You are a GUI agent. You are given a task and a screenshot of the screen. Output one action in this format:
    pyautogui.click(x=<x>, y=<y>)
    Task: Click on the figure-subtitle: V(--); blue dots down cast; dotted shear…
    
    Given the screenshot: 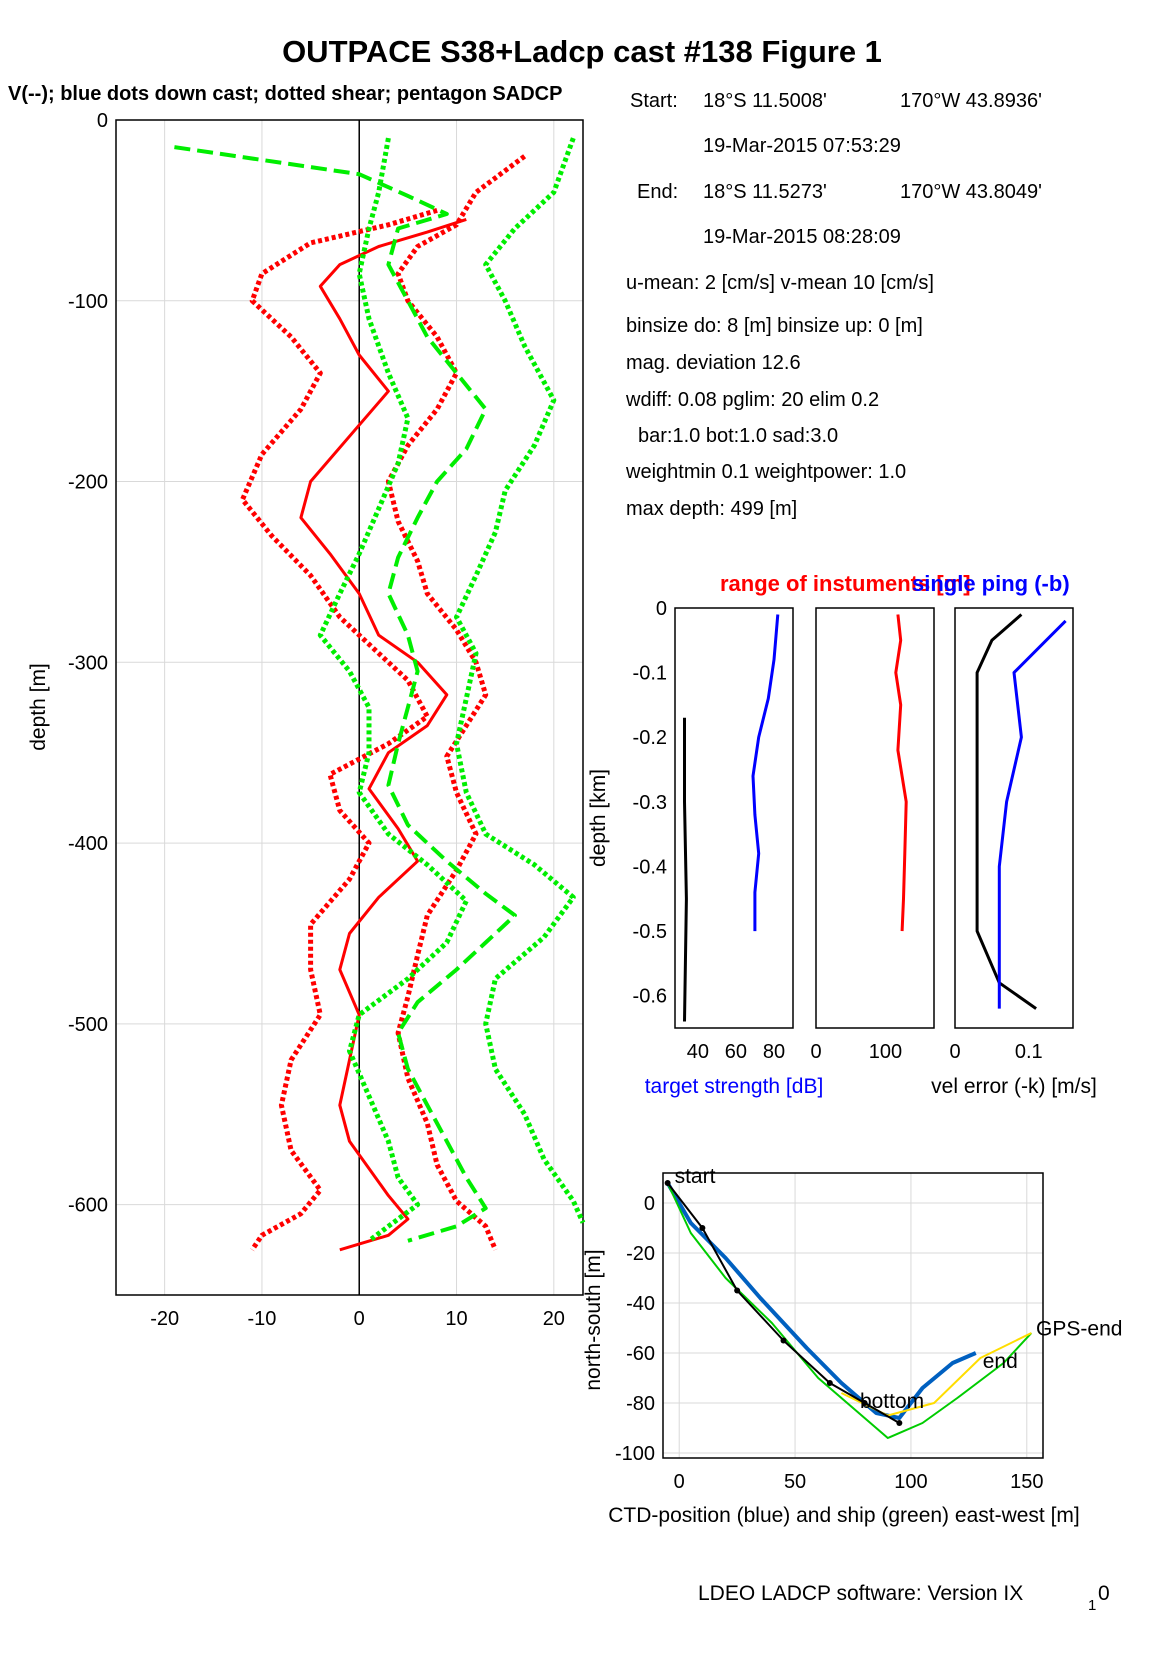 What is the action you would take?
    pyautogui.click(x=285, y=94)
    